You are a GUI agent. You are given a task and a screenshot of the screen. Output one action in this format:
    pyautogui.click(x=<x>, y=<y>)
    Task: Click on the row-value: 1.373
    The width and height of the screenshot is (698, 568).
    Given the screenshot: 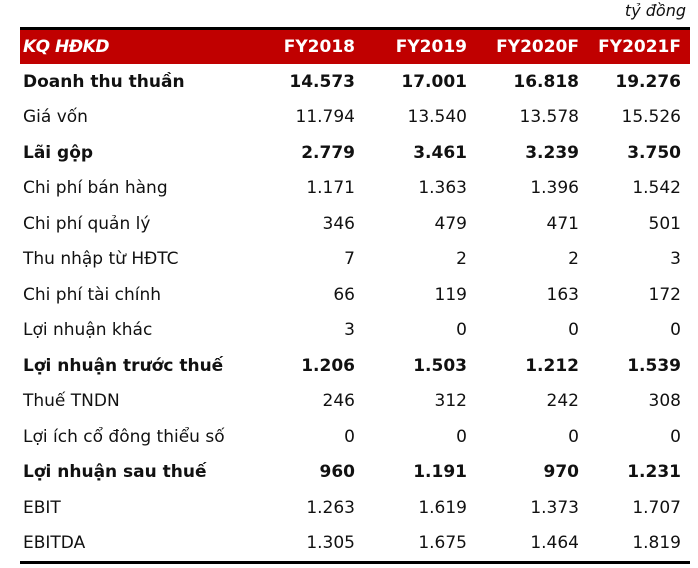 What is the action you would take?
    pyautogui.click(x=554, y=507)
    